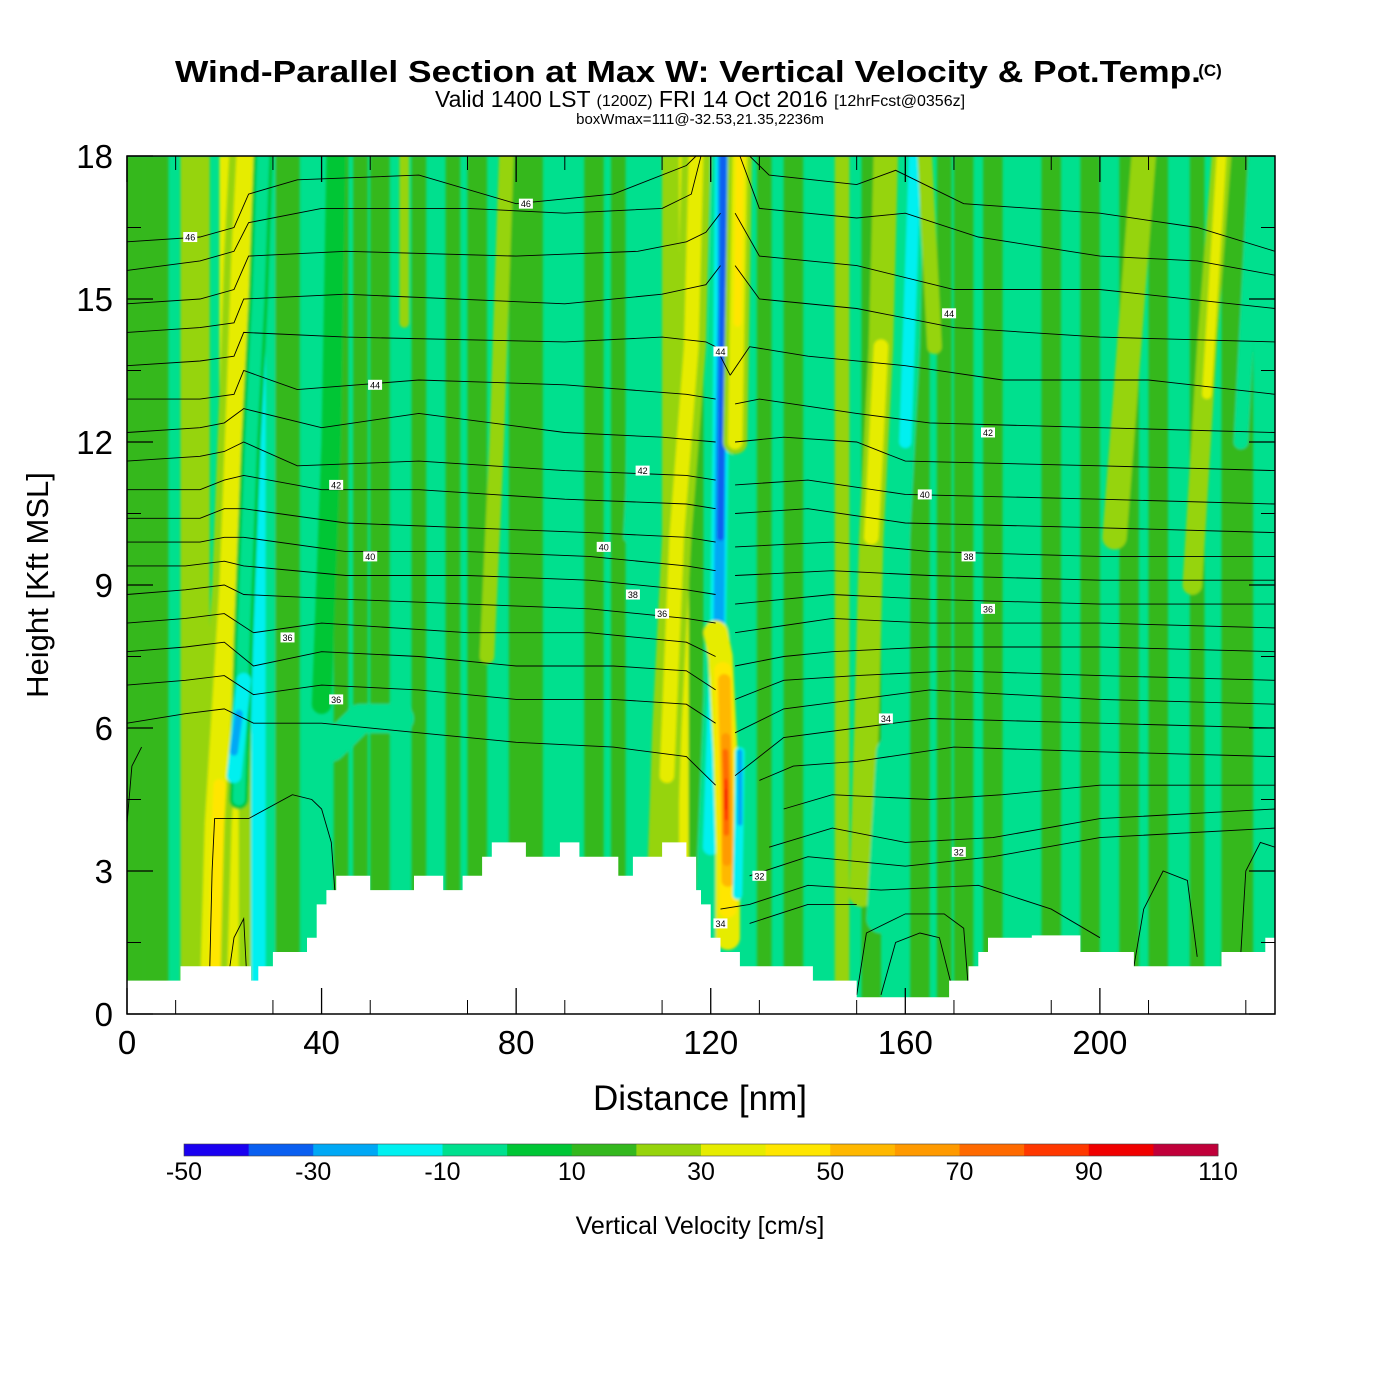 This screenshot has height=1400, width=1400. Describe the element at coordinates (184, 1172) in the screenshot. I see `colorbar-tick-label: -50` at that location.